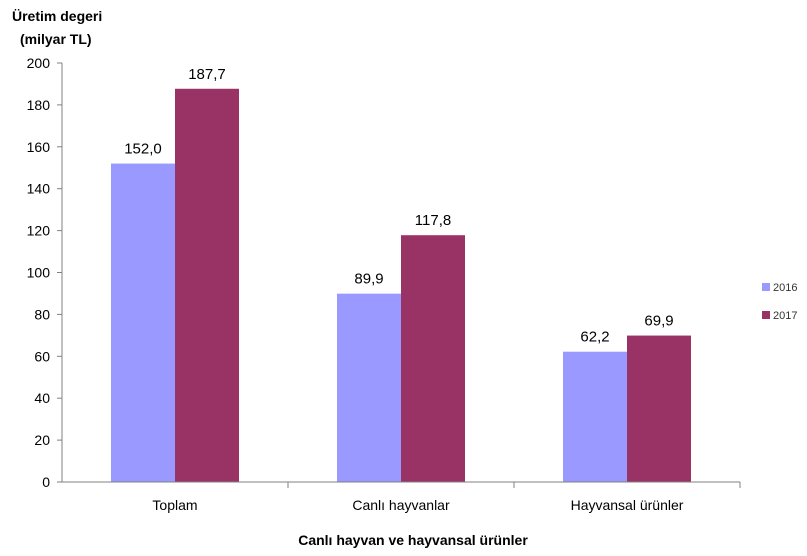  I want to click on data-label-2016-3: 62,2, so click(594, 337).